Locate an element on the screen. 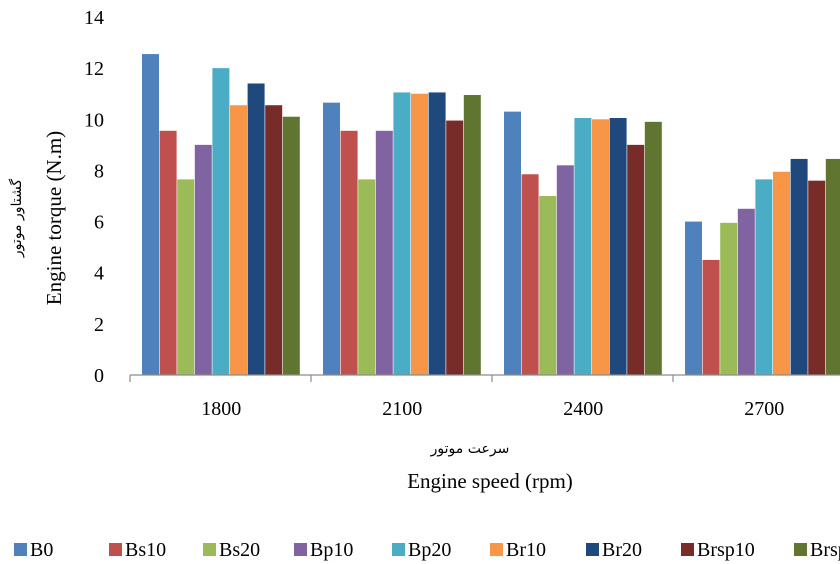 The width and height of the screenshot is (840, 564). y-tick-label: 12 is located at coordinates (94, 69).